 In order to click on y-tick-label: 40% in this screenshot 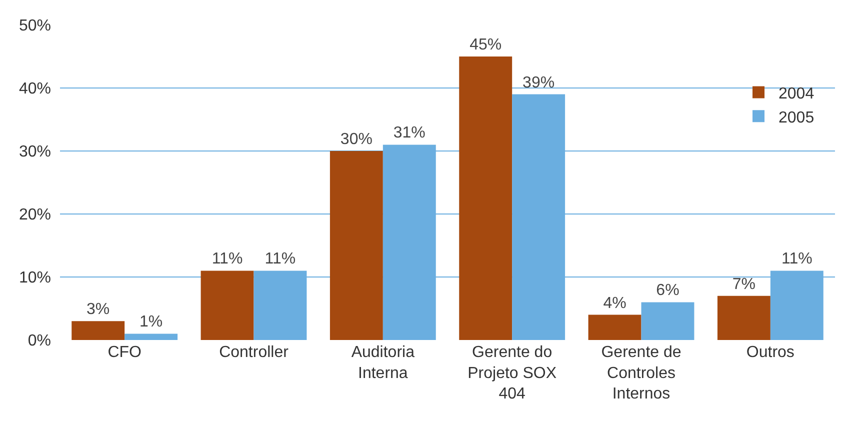, I will do `click(34, 89)`.